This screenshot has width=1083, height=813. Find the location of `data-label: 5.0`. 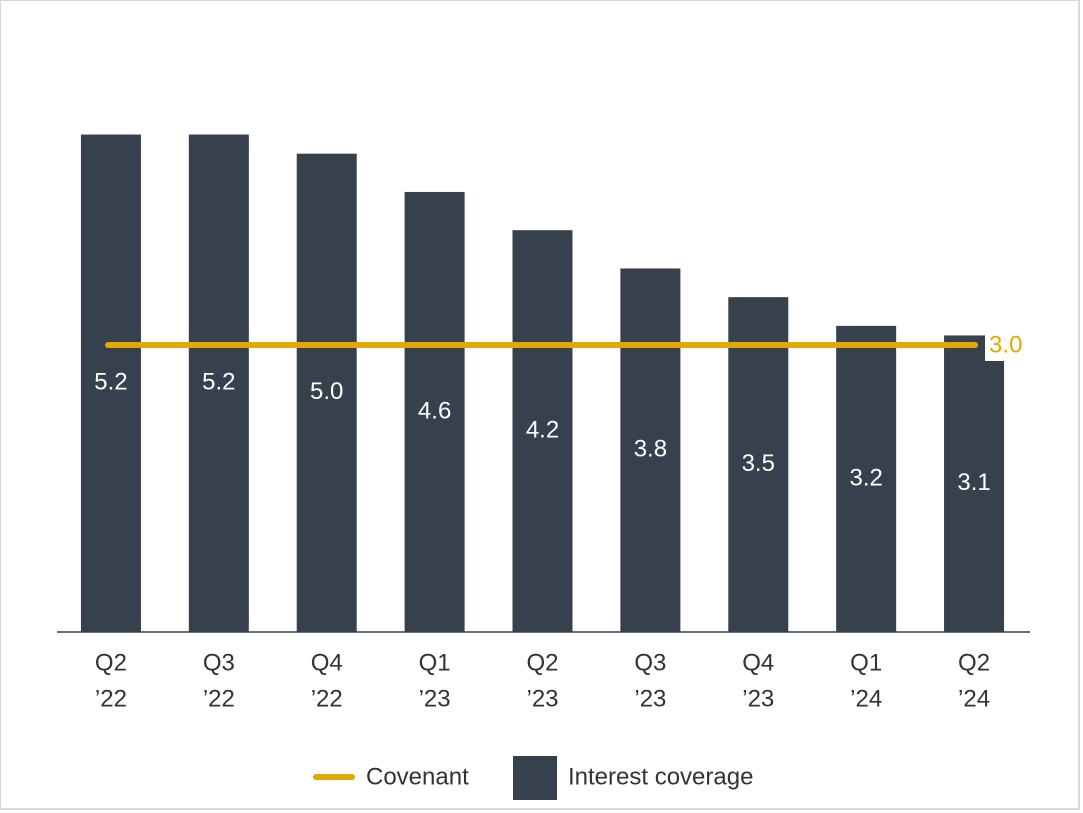

data-label: 5.0 is located at coordinates (326, 391).